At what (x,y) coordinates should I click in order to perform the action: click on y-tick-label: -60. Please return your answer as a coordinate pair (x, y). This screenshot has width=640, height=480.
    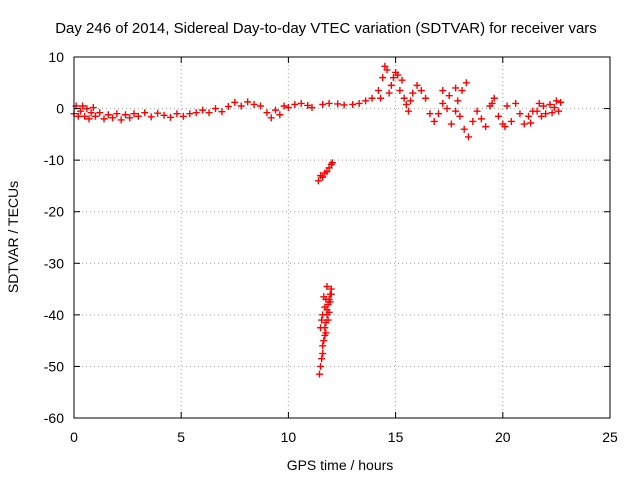
    Looking at the image, I should click on (54, 418).